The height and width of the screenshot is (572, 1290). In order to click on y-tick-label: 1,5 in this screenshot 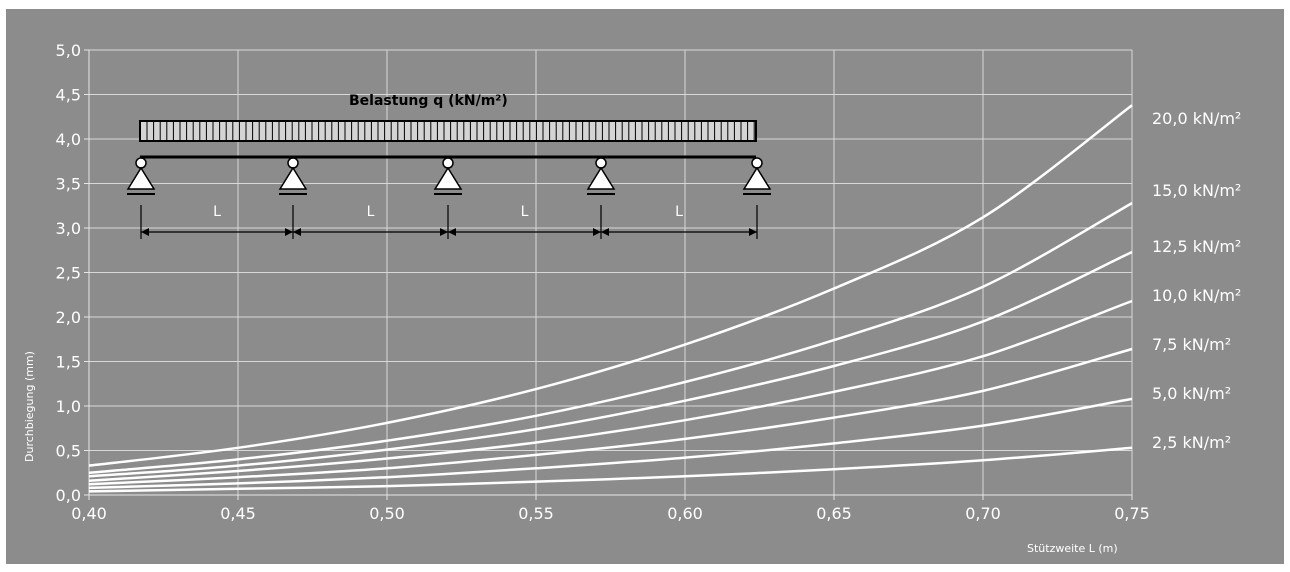, I will do `click(68, 362)`.